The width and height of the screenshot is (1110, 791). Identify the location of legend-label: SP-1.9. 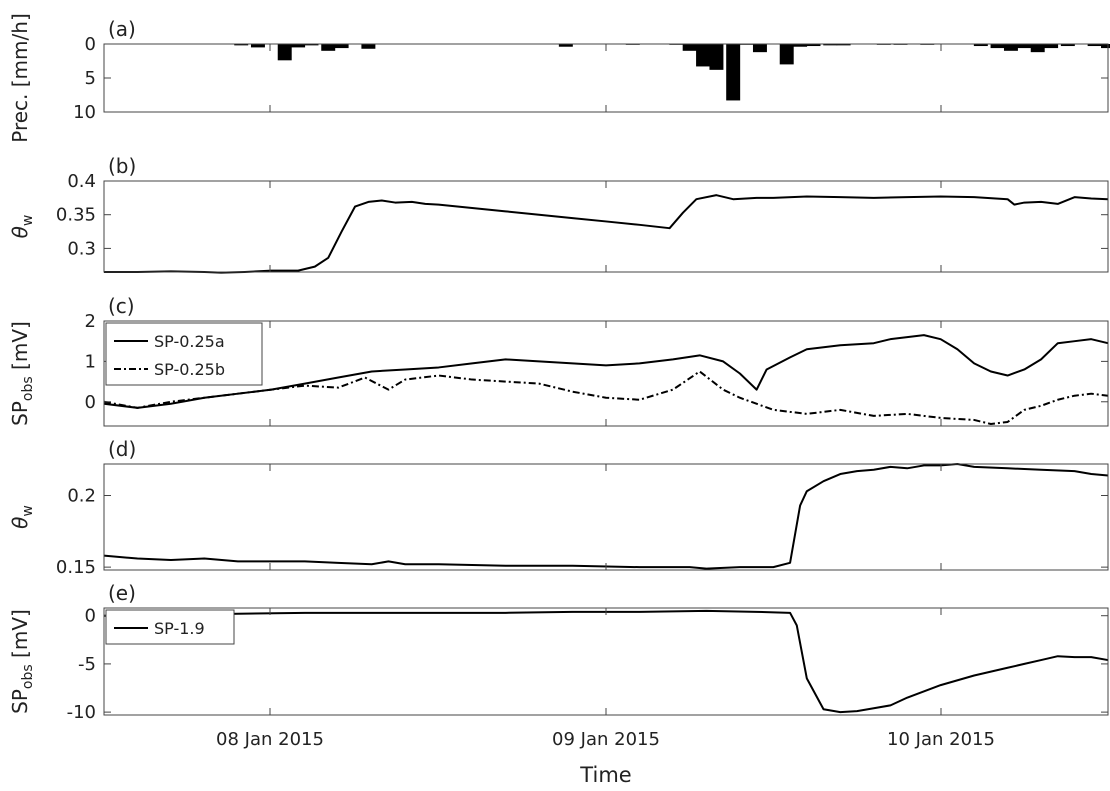
(179, 628).